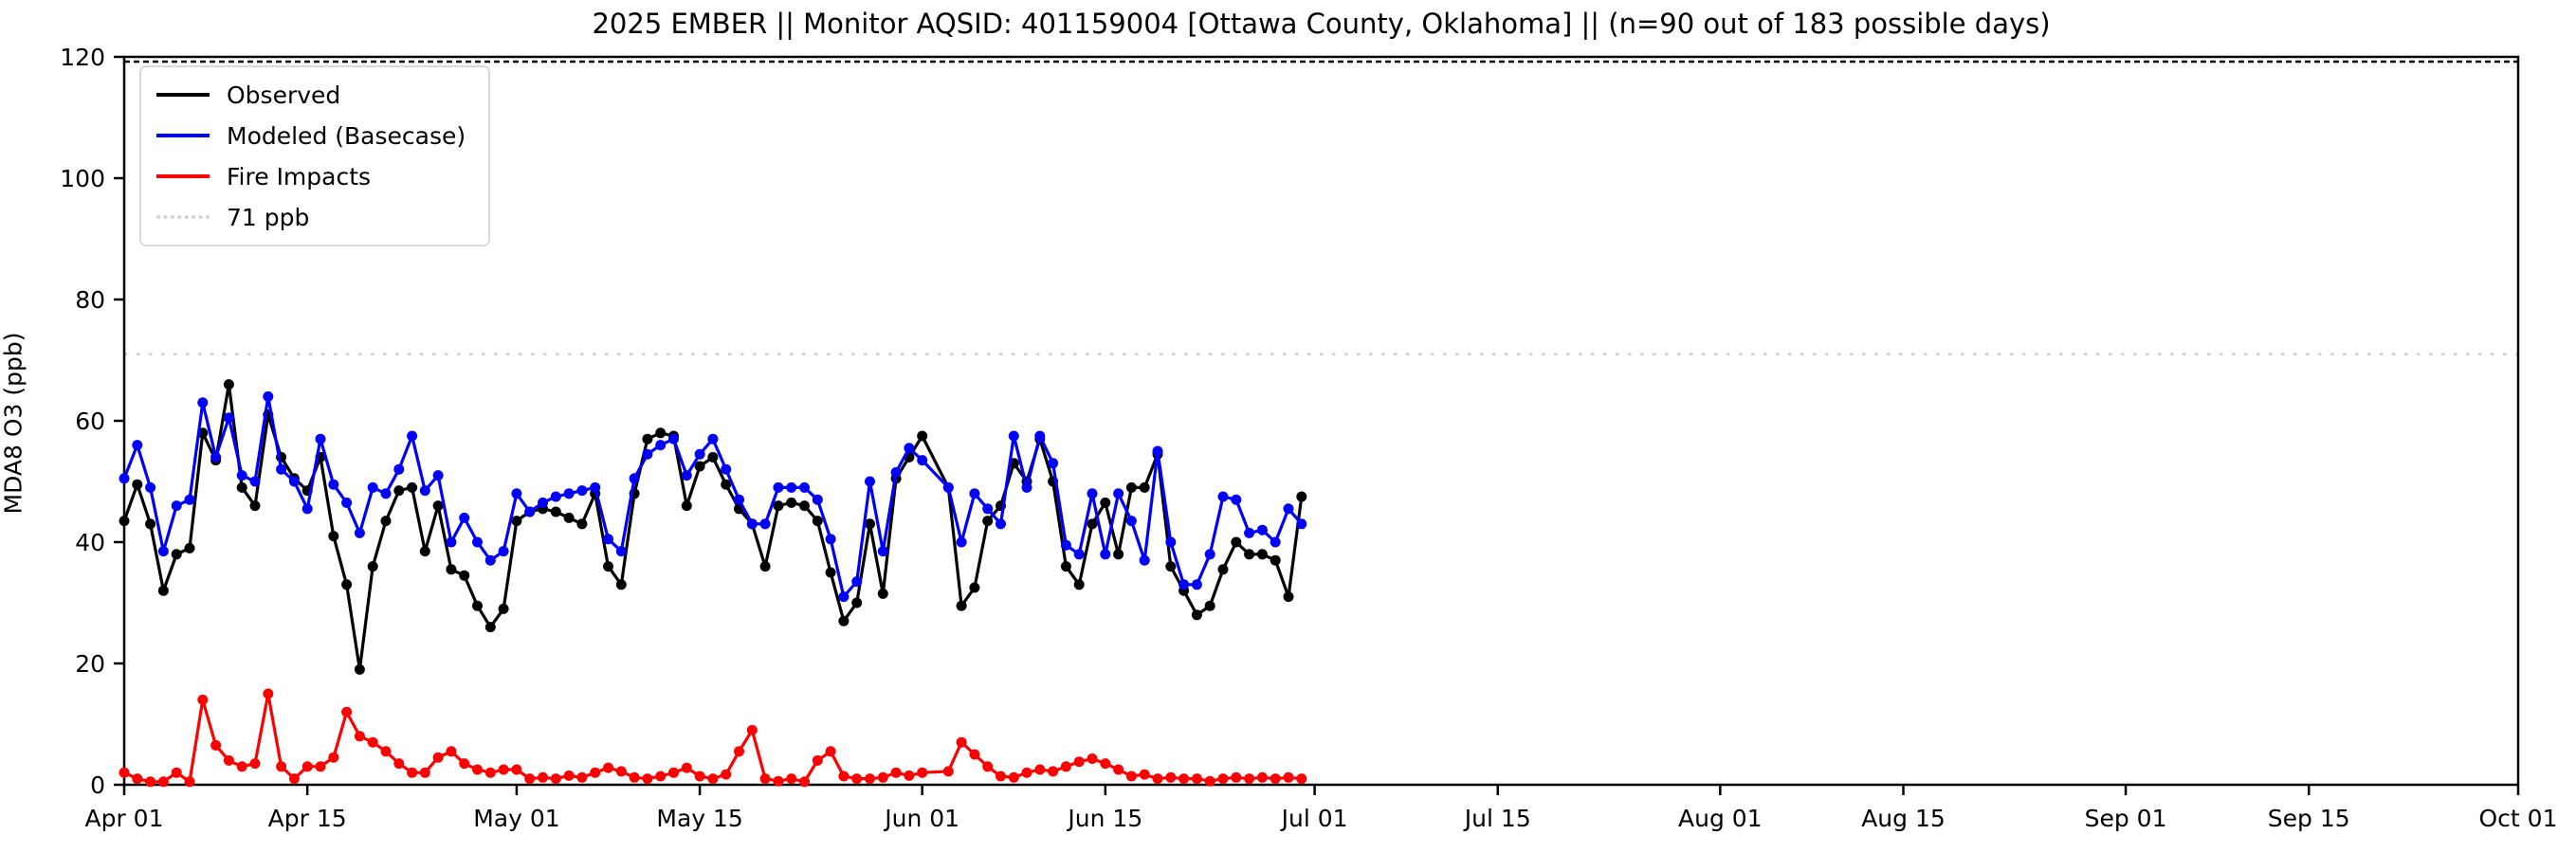  What do you see at coordinates (90, 421) in the screenshot?
I see `y-tick-label: 60` at bounding box center [90, 421].